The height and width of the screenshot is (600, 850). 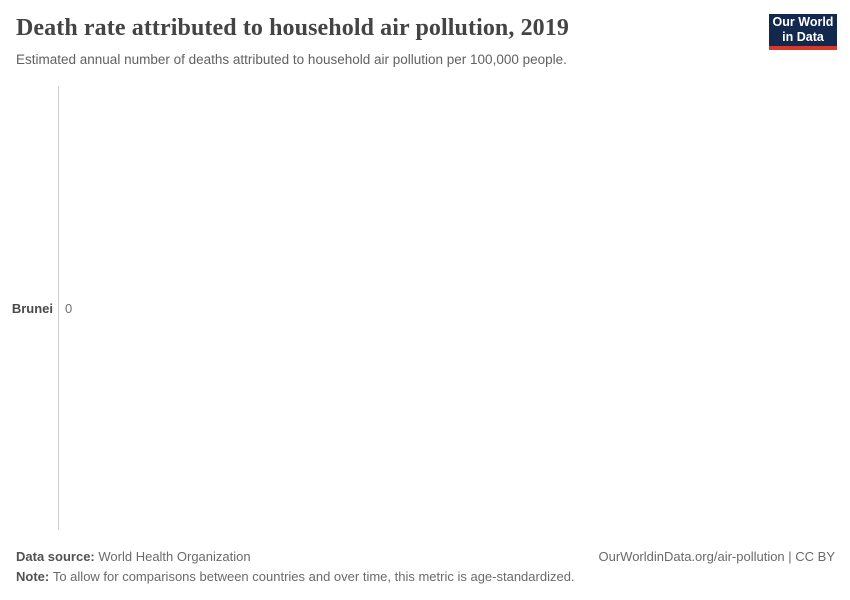 I want to click on owid-logo-line2: in Data, so click(x=803, y=37).